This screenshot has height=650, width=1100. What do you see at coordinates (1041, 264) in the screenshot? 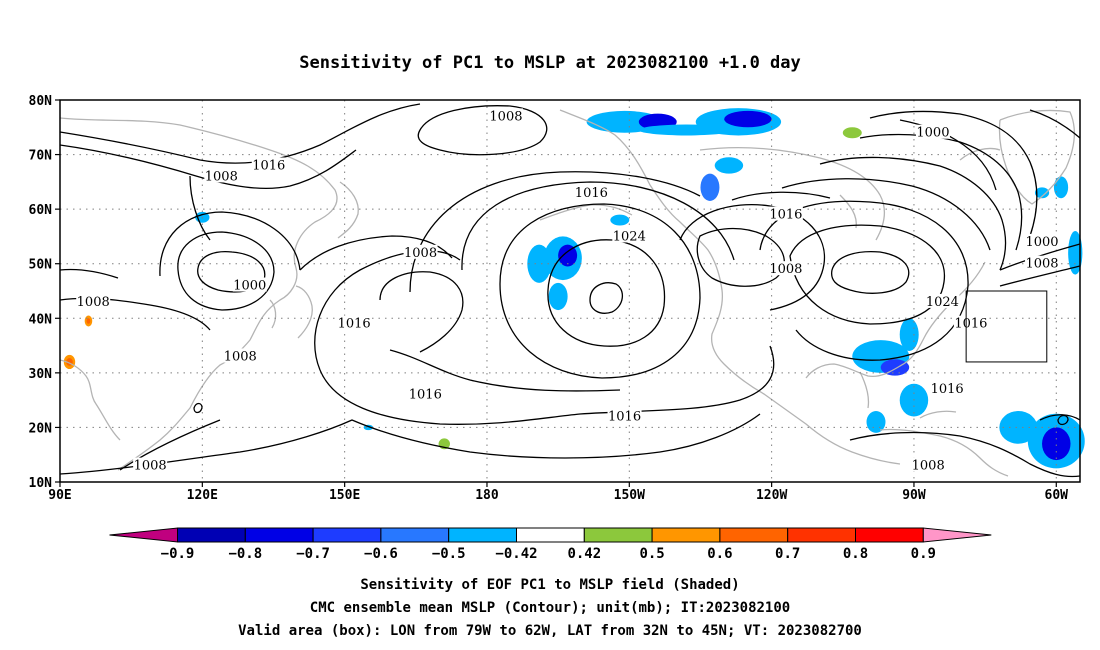
I see `contour-label-10: 1008` at bounding box center [1041, 264].